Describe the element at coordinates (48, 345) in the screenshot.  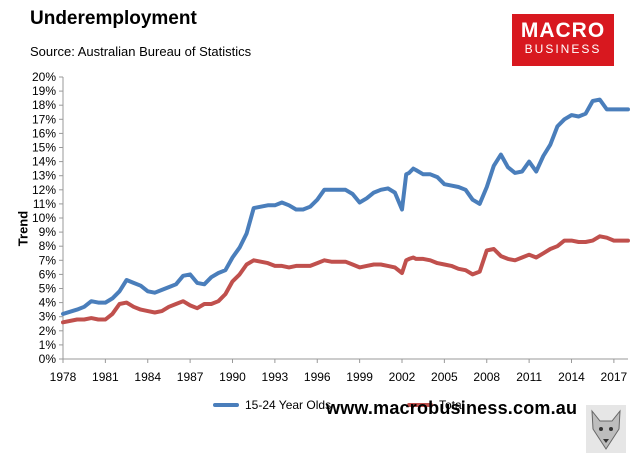
I see `y-tick-label: 1%` at that location.